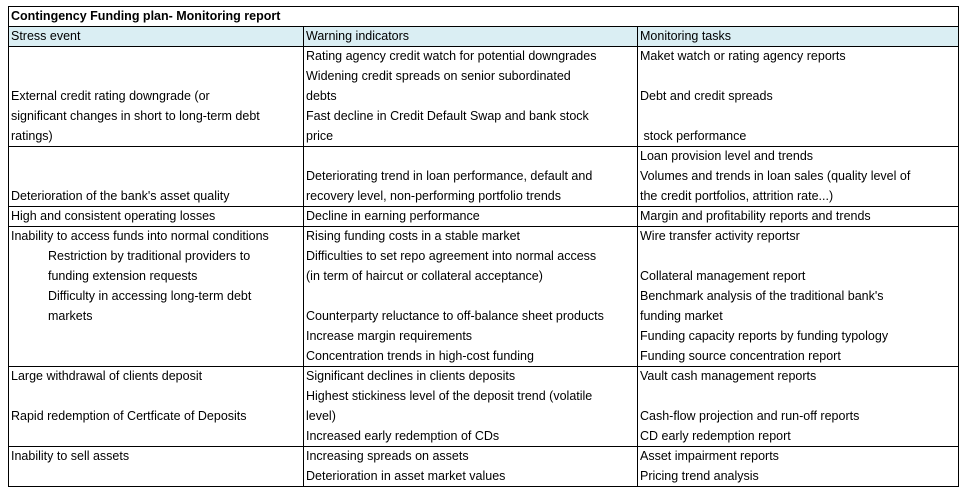 This screenshot has height=492, width=966. What do you see at coordinates (740, 356) in the screenshot?
I see `cell-text: Funding source concentration report` at bounding box center [740, 356].